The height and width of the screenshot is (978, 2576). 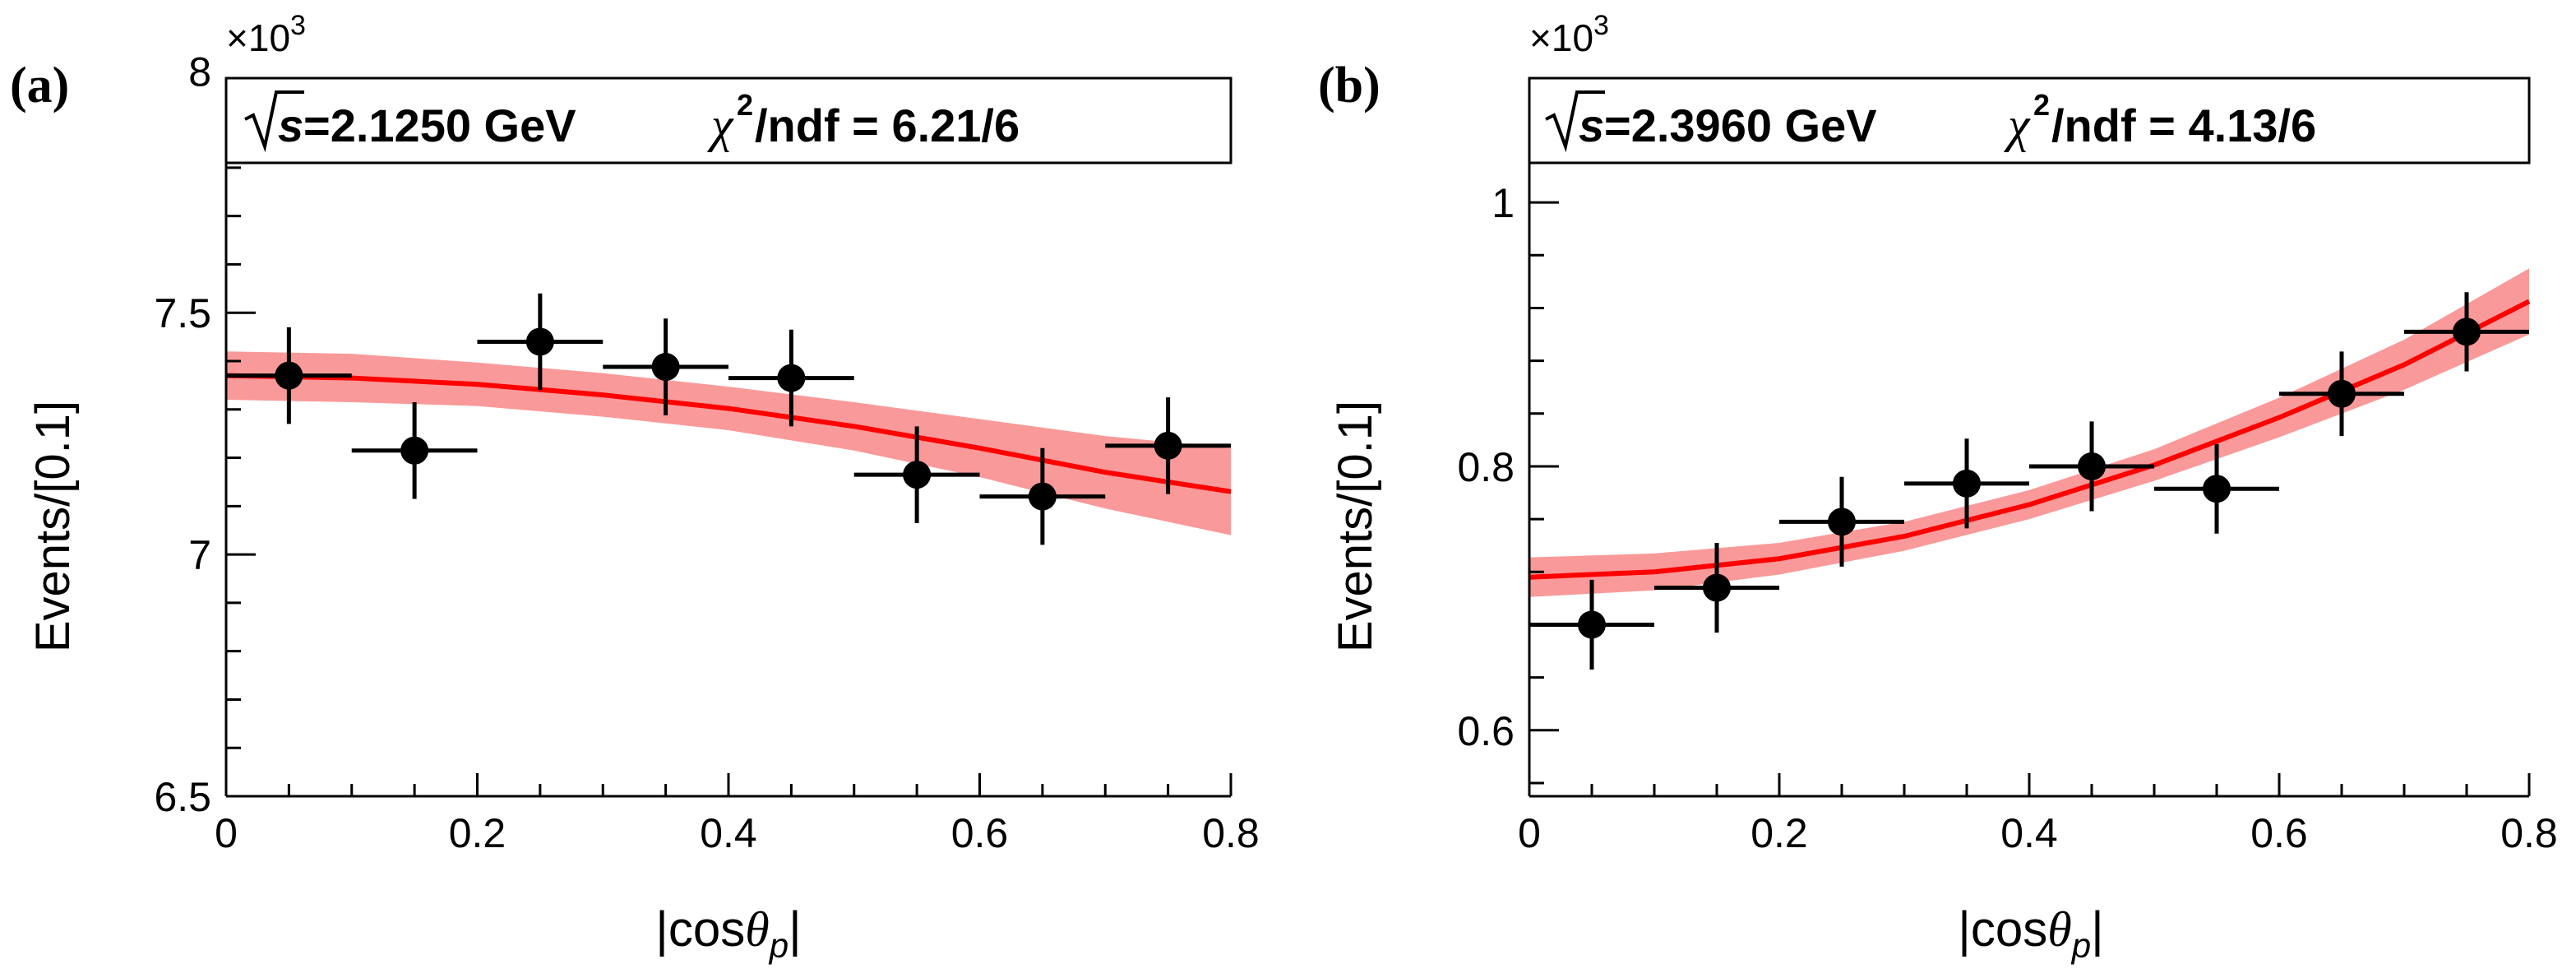 I want to click on x-tick-label-a: 0.2, so click(x=477, y=833).